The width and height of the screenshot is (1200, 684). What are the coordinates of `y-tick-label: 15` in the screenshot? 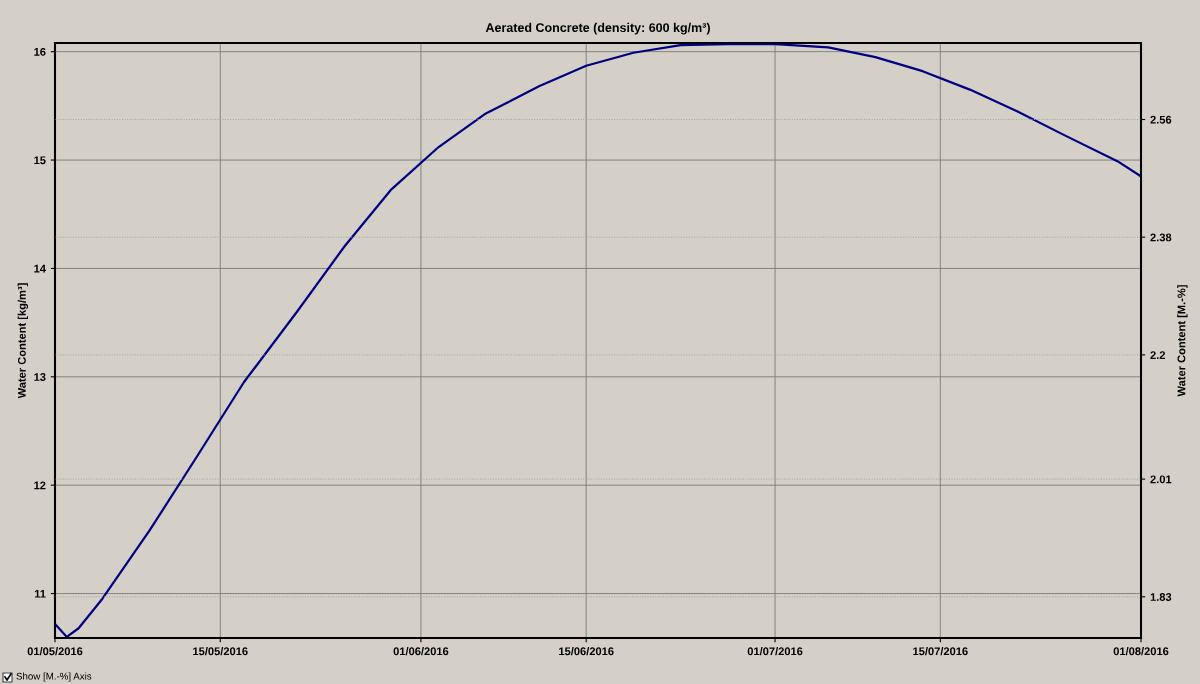 It's located at (40, 160).